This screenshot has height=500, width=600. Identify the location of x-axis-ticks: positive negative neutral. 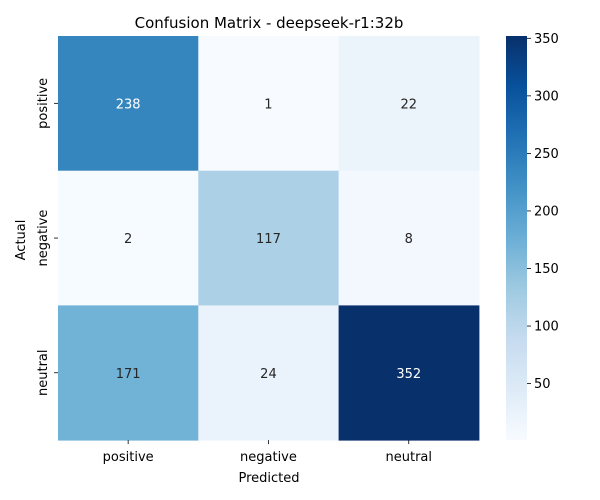
(267, 452).